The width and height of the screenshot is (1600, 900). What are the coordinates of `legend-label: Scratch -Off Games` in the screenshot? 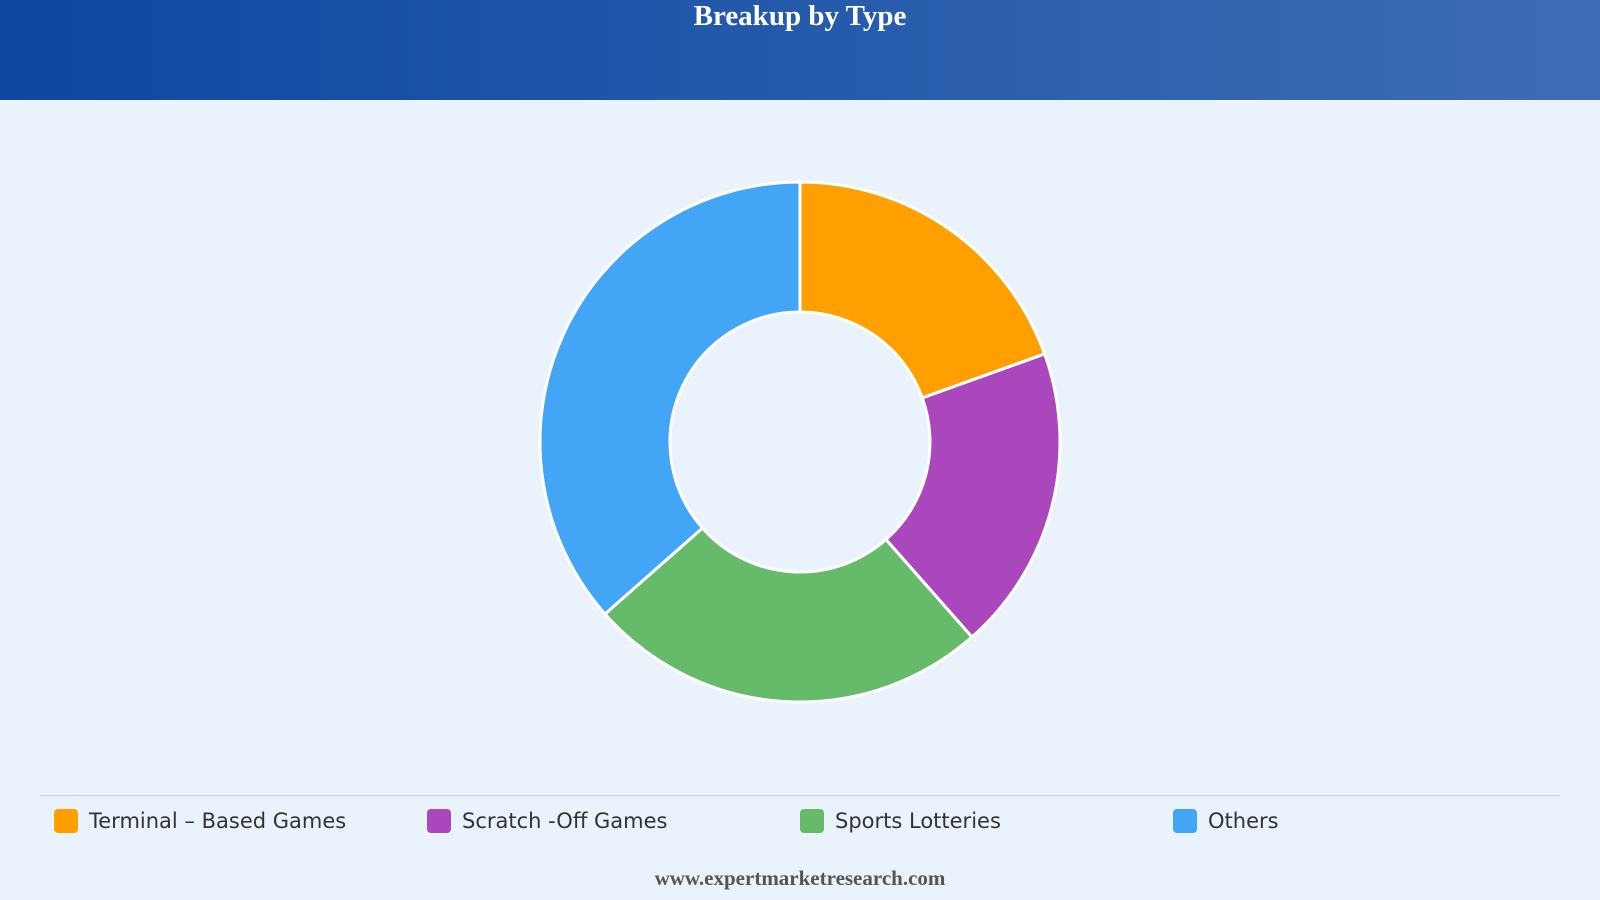 It's located at (565, 821).